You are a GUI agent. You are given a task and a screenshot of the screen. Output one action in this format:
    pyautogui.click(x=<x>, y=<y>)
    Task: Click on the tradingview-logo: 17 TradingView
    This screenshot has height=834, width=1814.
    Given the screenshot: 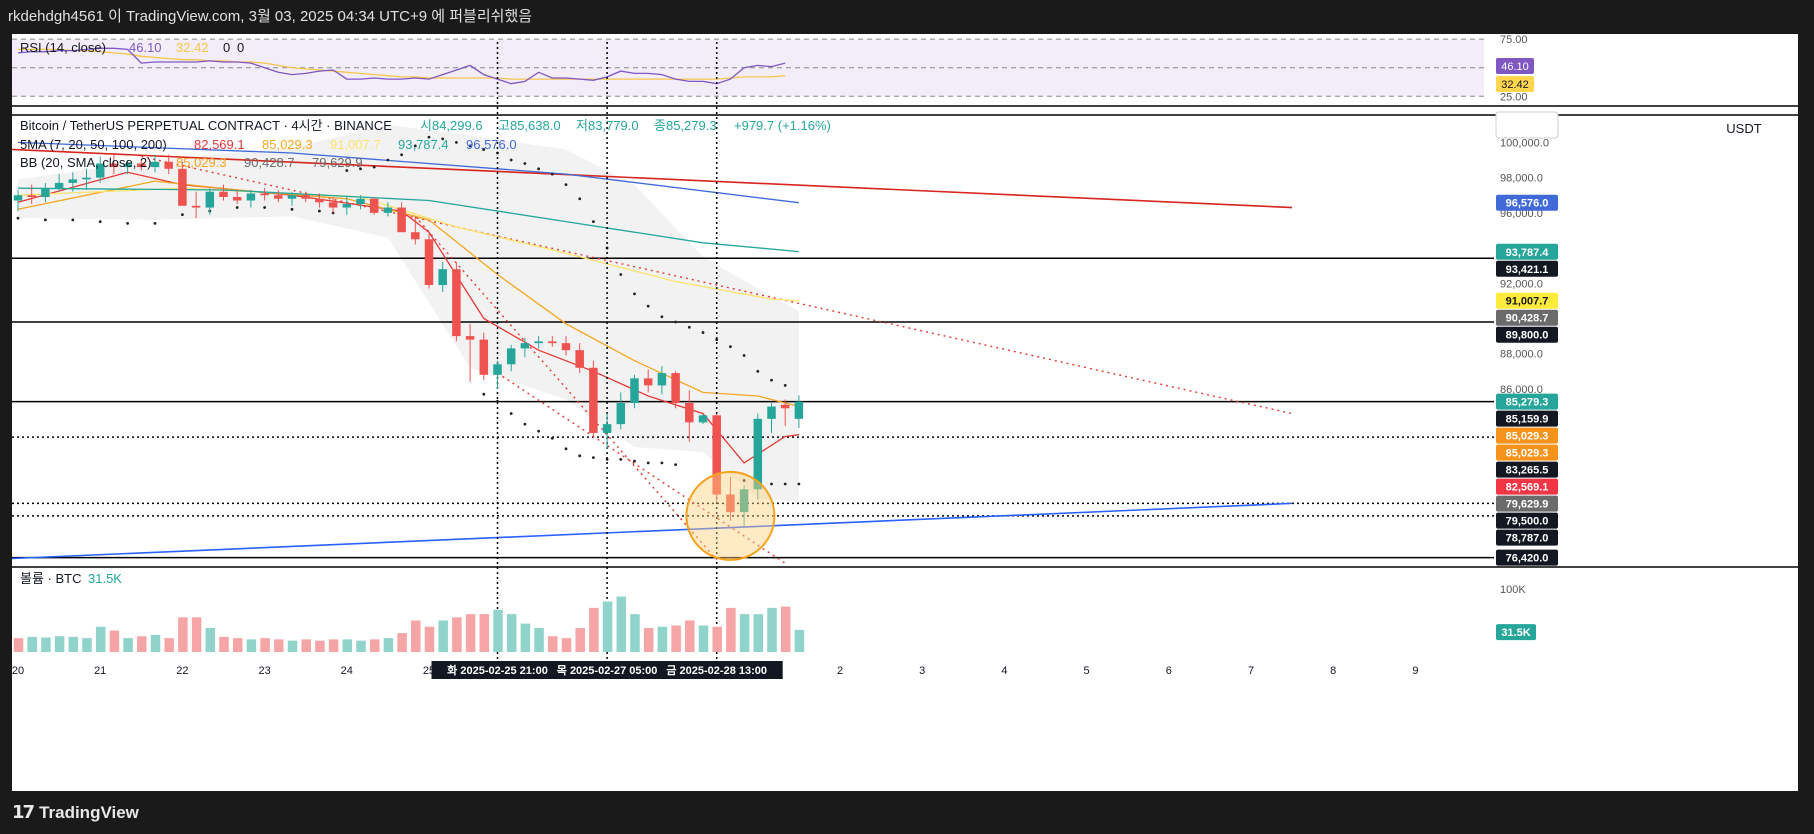 What is the action you would take?
    pyautogui.click(x=75, y=812)
    